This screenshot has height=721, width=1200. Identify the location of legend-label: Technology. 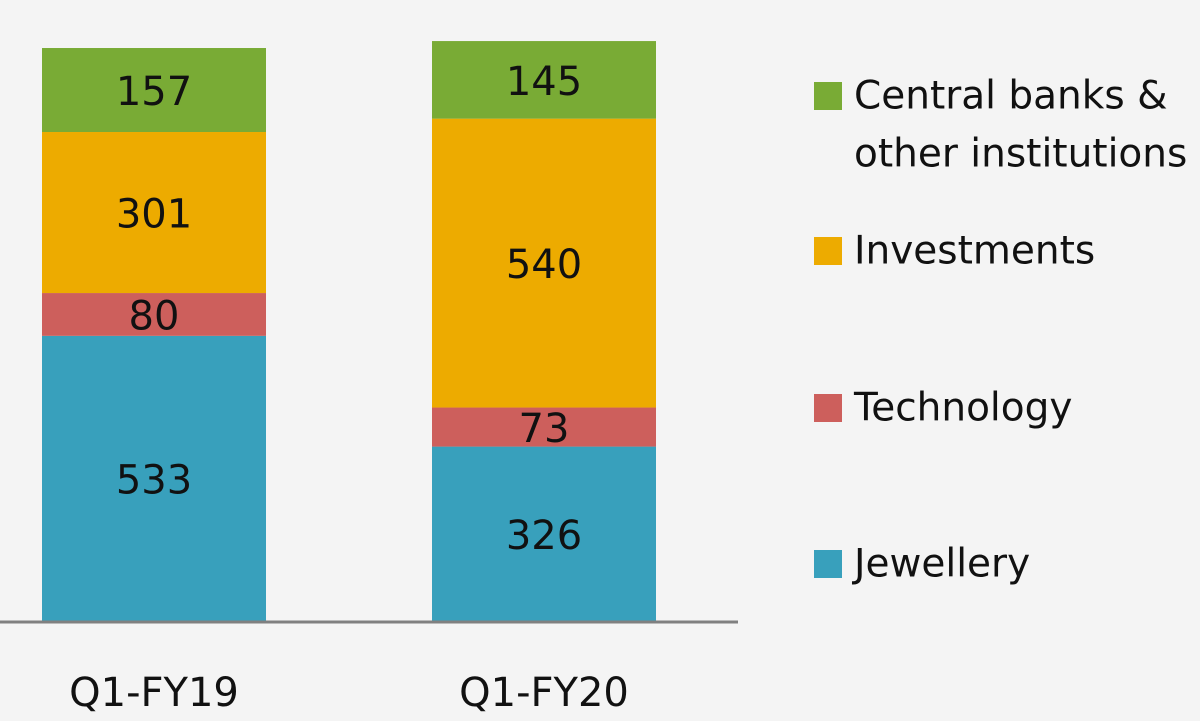
(962, 408).